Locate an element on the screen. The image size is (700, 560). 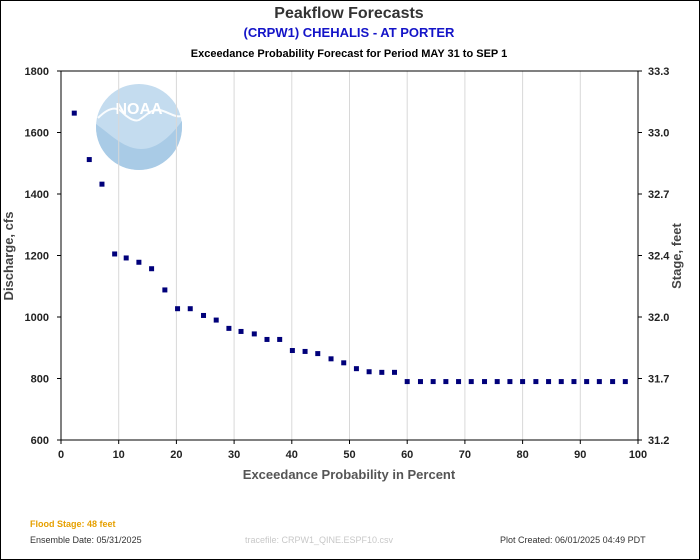
x-tick-label: 50 is located at coordinates (349, 455).